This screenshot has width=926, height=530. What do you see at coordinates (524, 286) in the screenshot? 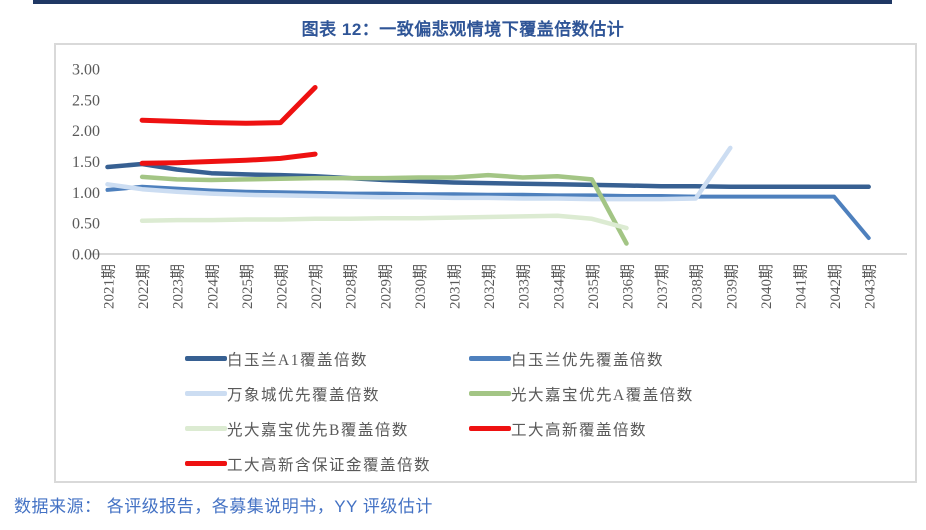
I see `x-axis-tick-label: 2033期` at bounding box center [524, 286].